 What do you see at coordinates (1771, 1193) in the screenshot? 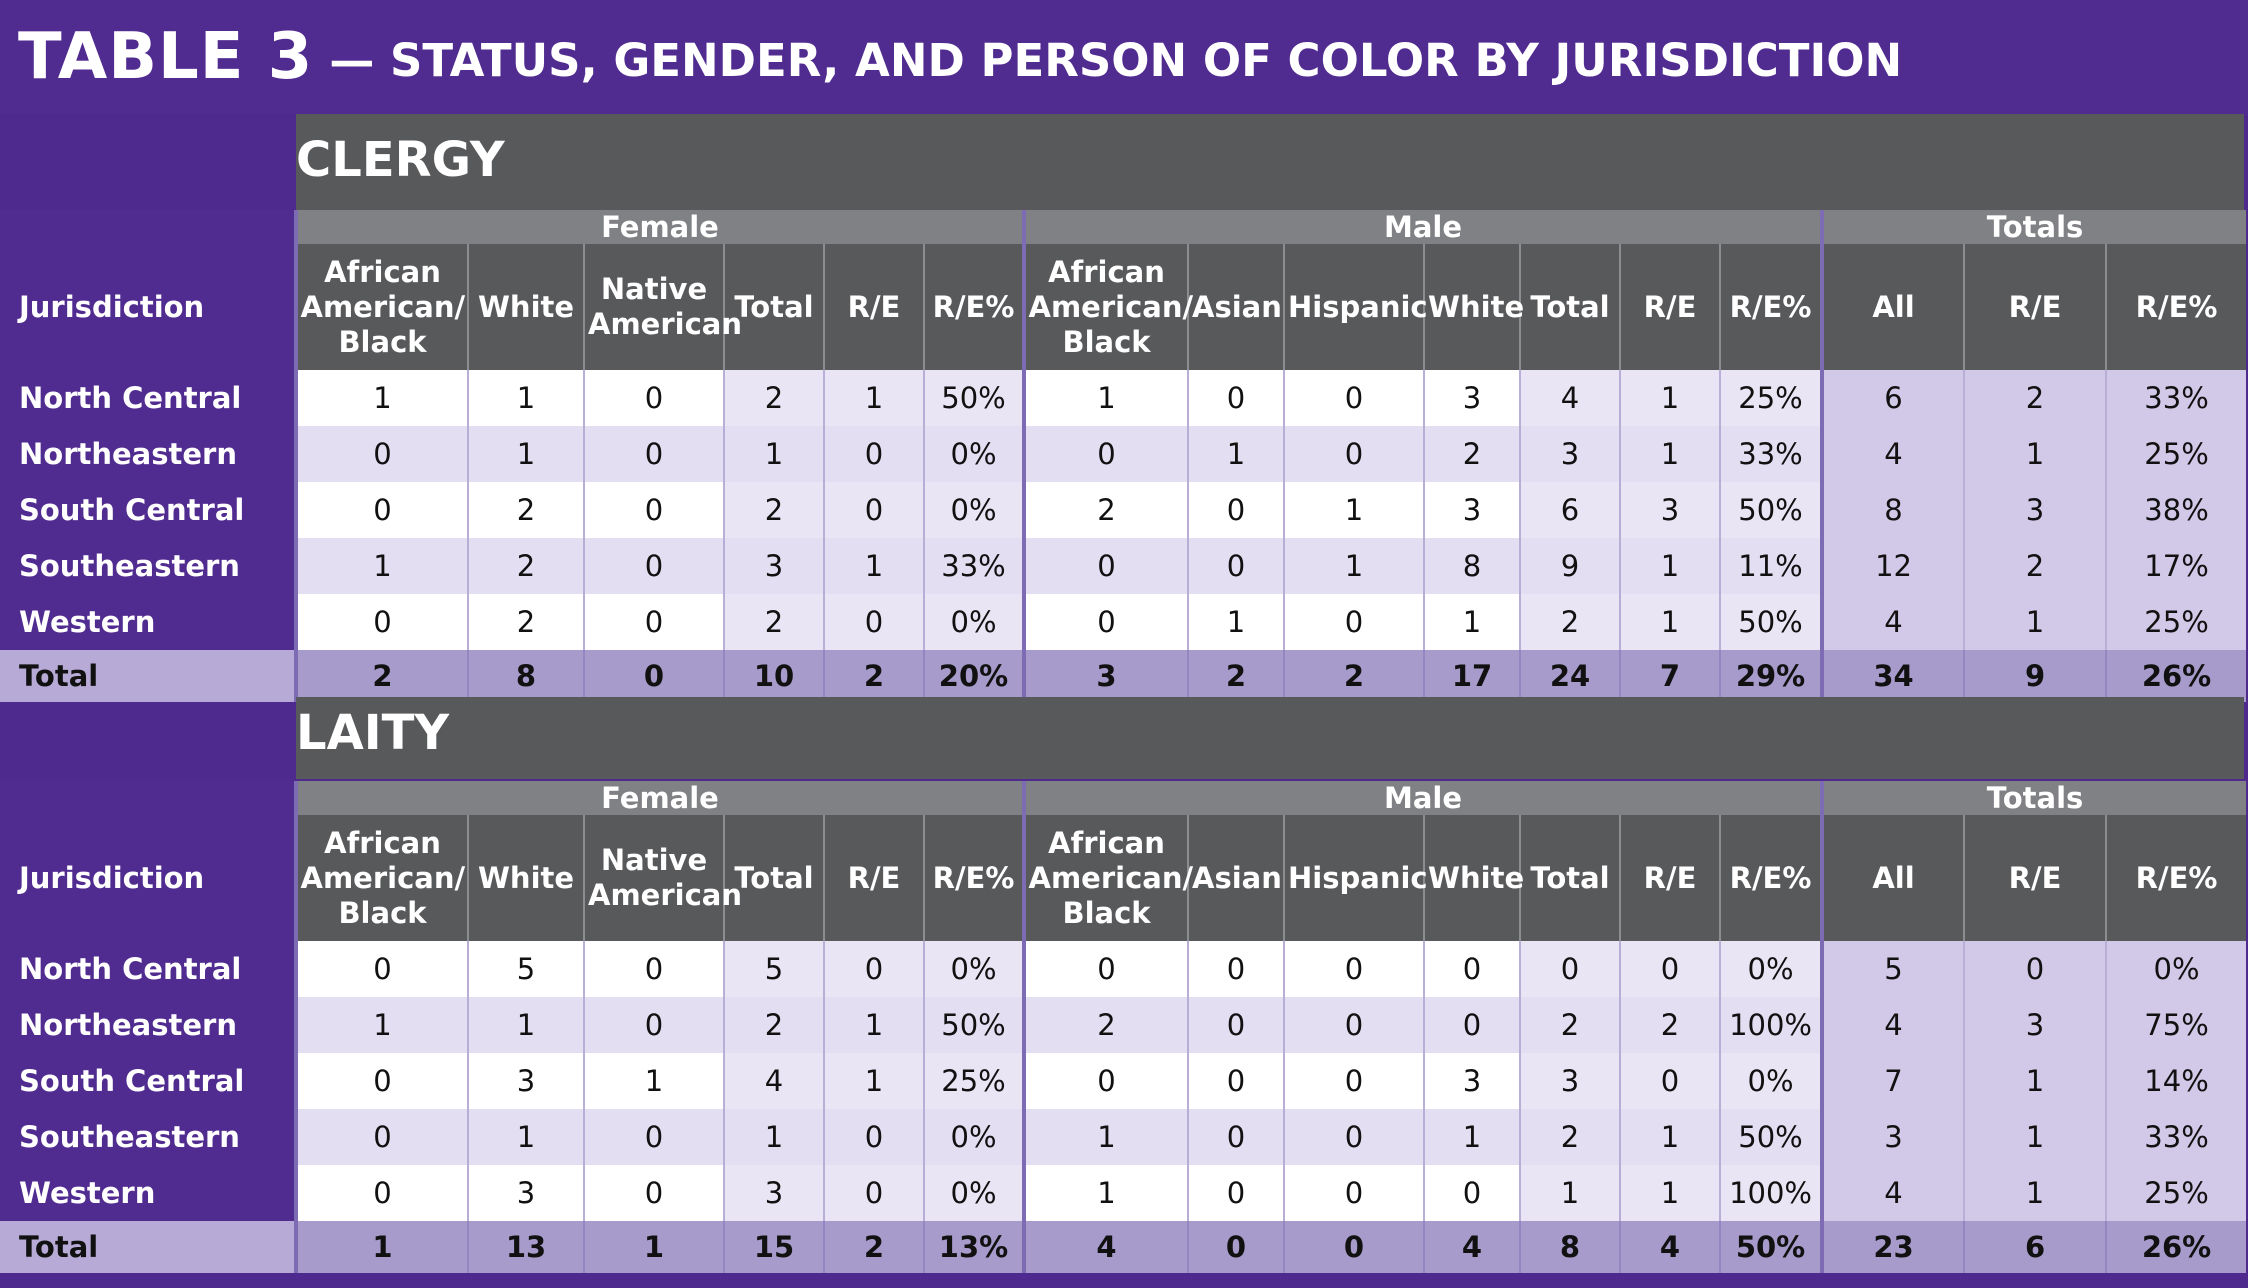
I see `table-cell: 100%` at bounding box center [1771, 1193].